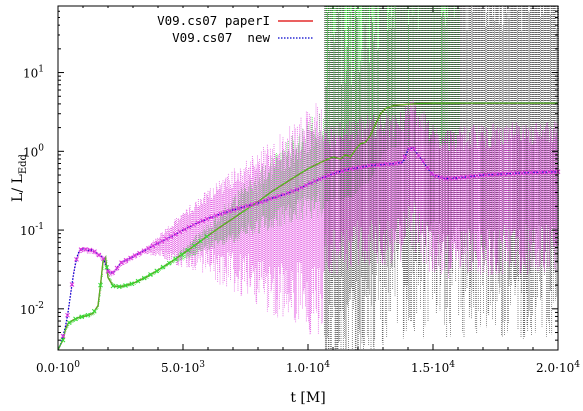 This screenshot has height=411, width=583. Describe the element at coordinates (221, 37) in the screenshot. I see `legend-label-new: V09.cs07 new` at that location.